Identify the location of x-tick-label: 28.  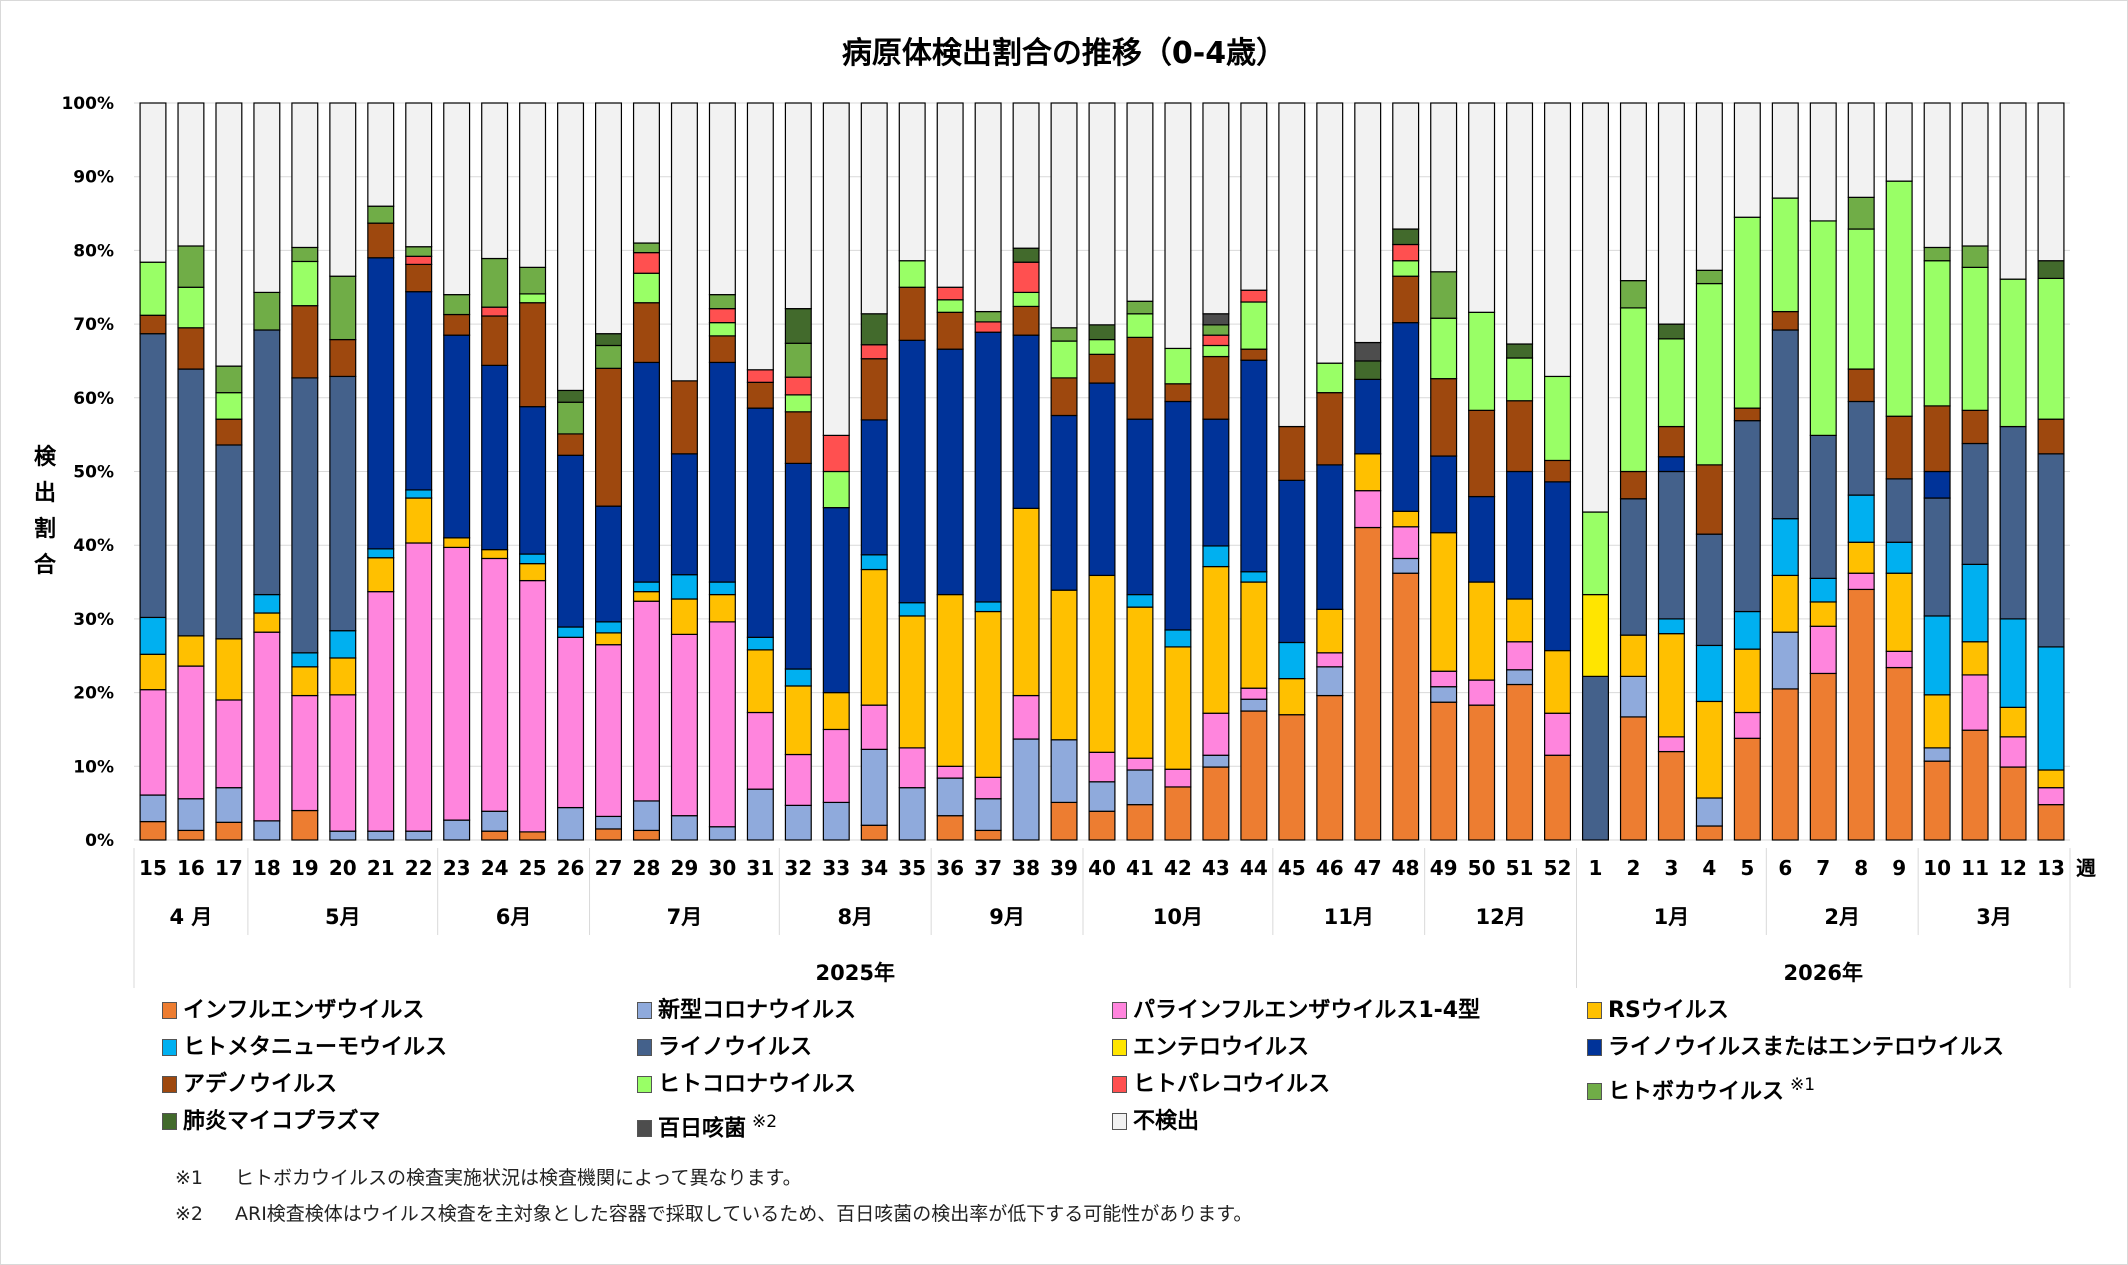
(647, 868).